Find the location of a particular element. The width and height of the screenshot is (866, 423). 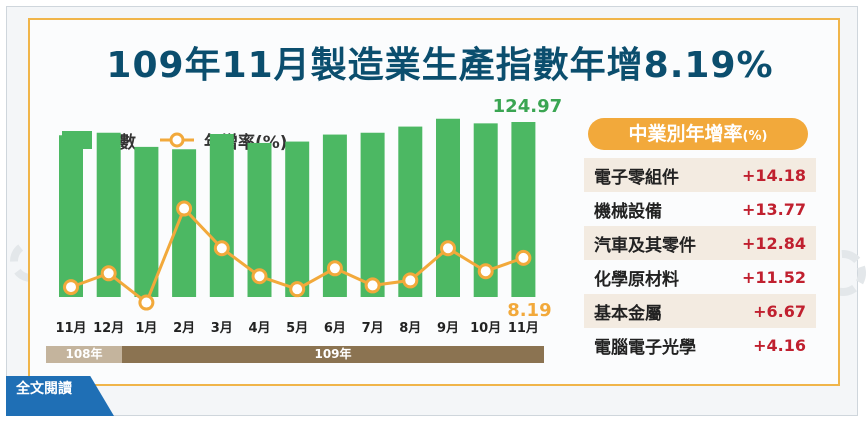

legend-line-swatch is located at coordinates (177, 140).